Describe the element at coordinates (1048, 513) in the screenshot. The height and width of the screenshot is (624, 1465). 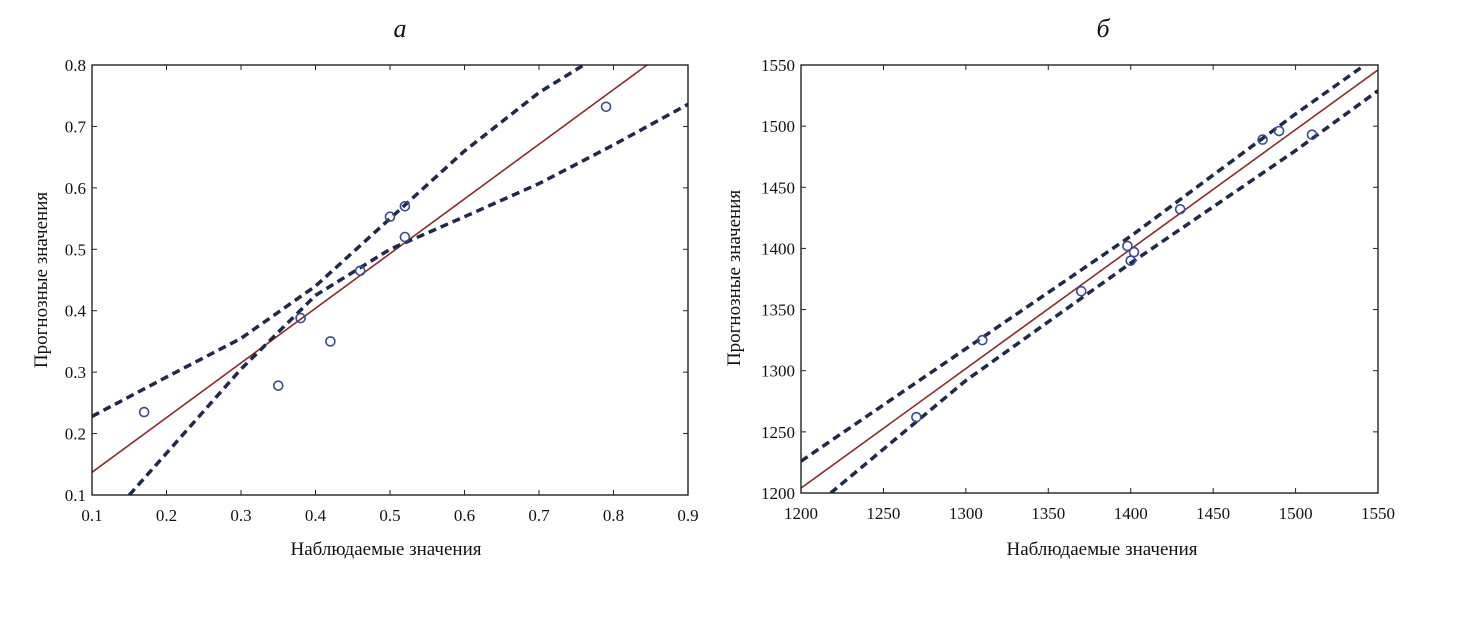
I see `x-tick-label: 1350` at that location.